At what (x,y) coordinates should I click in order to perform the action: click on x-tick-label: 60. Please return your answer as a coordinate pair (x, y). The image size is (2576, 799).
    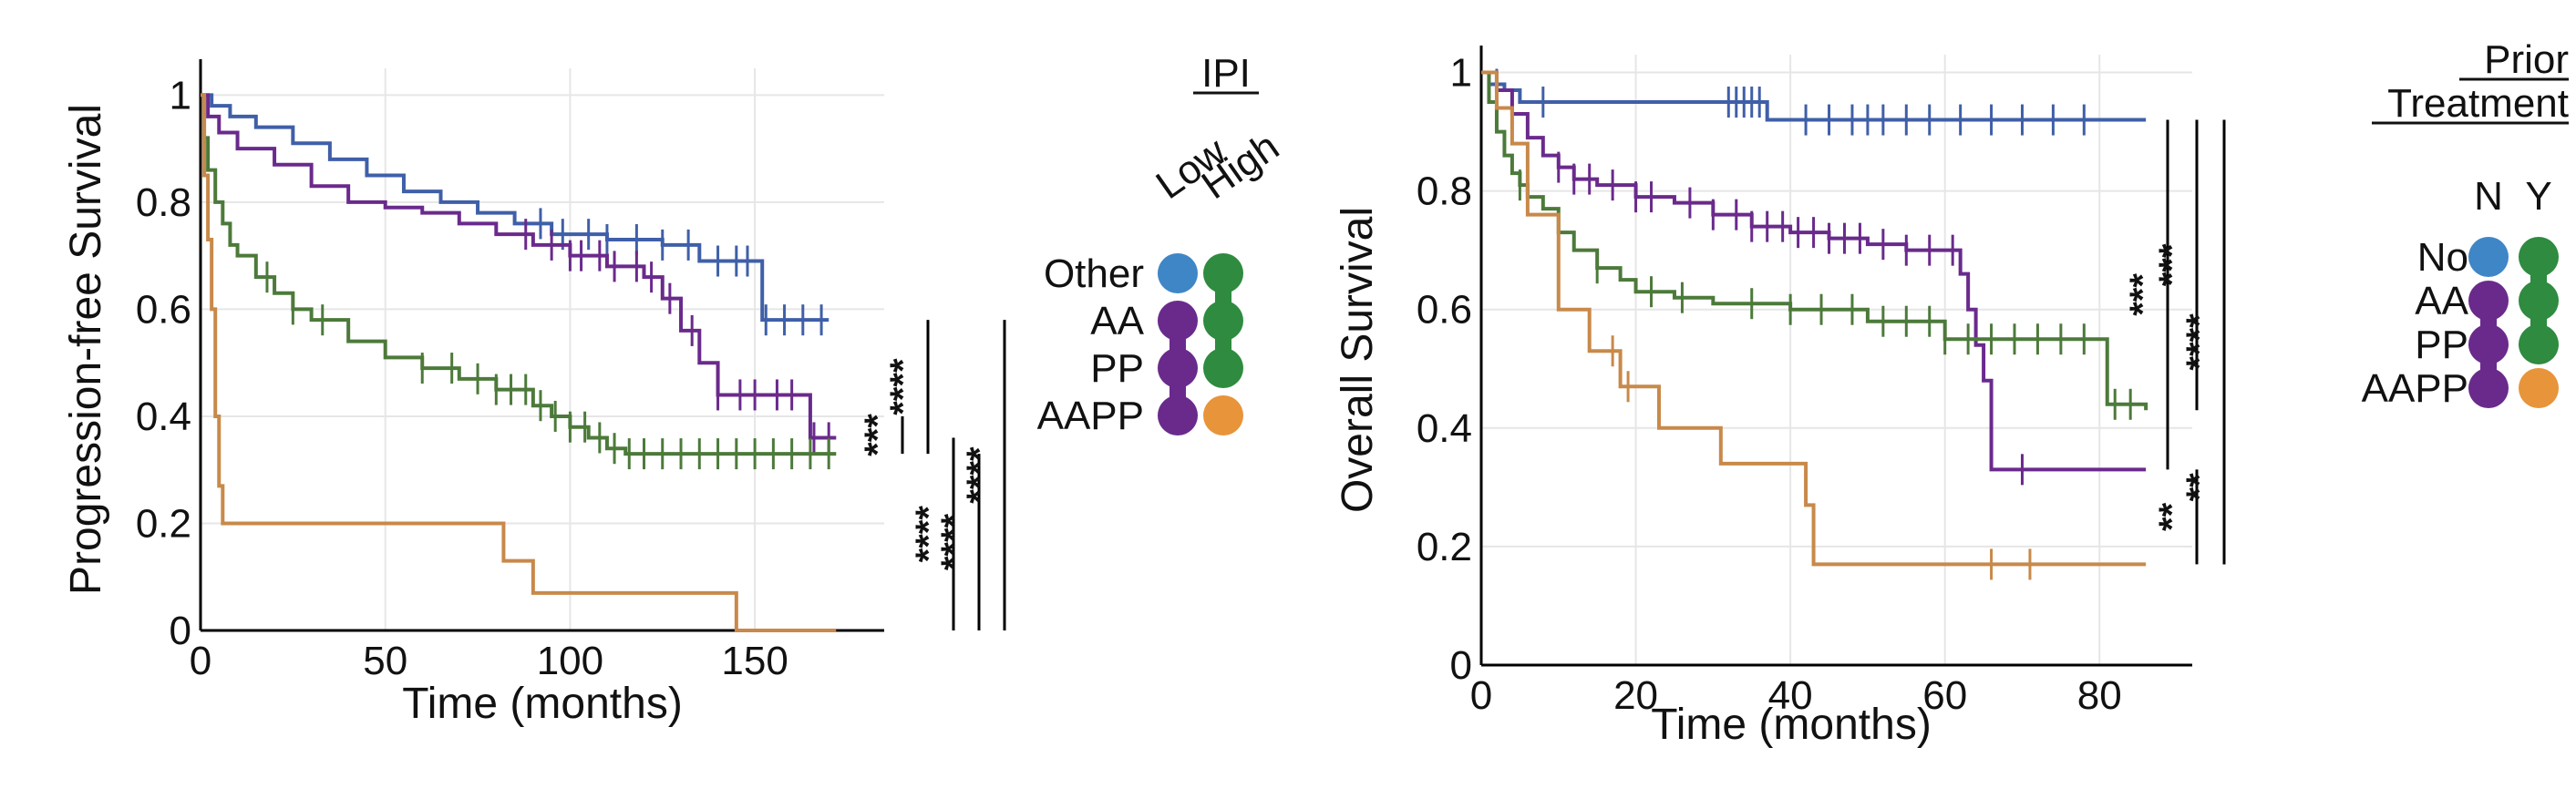
    Looking at the image, I should click on (1945, 695).